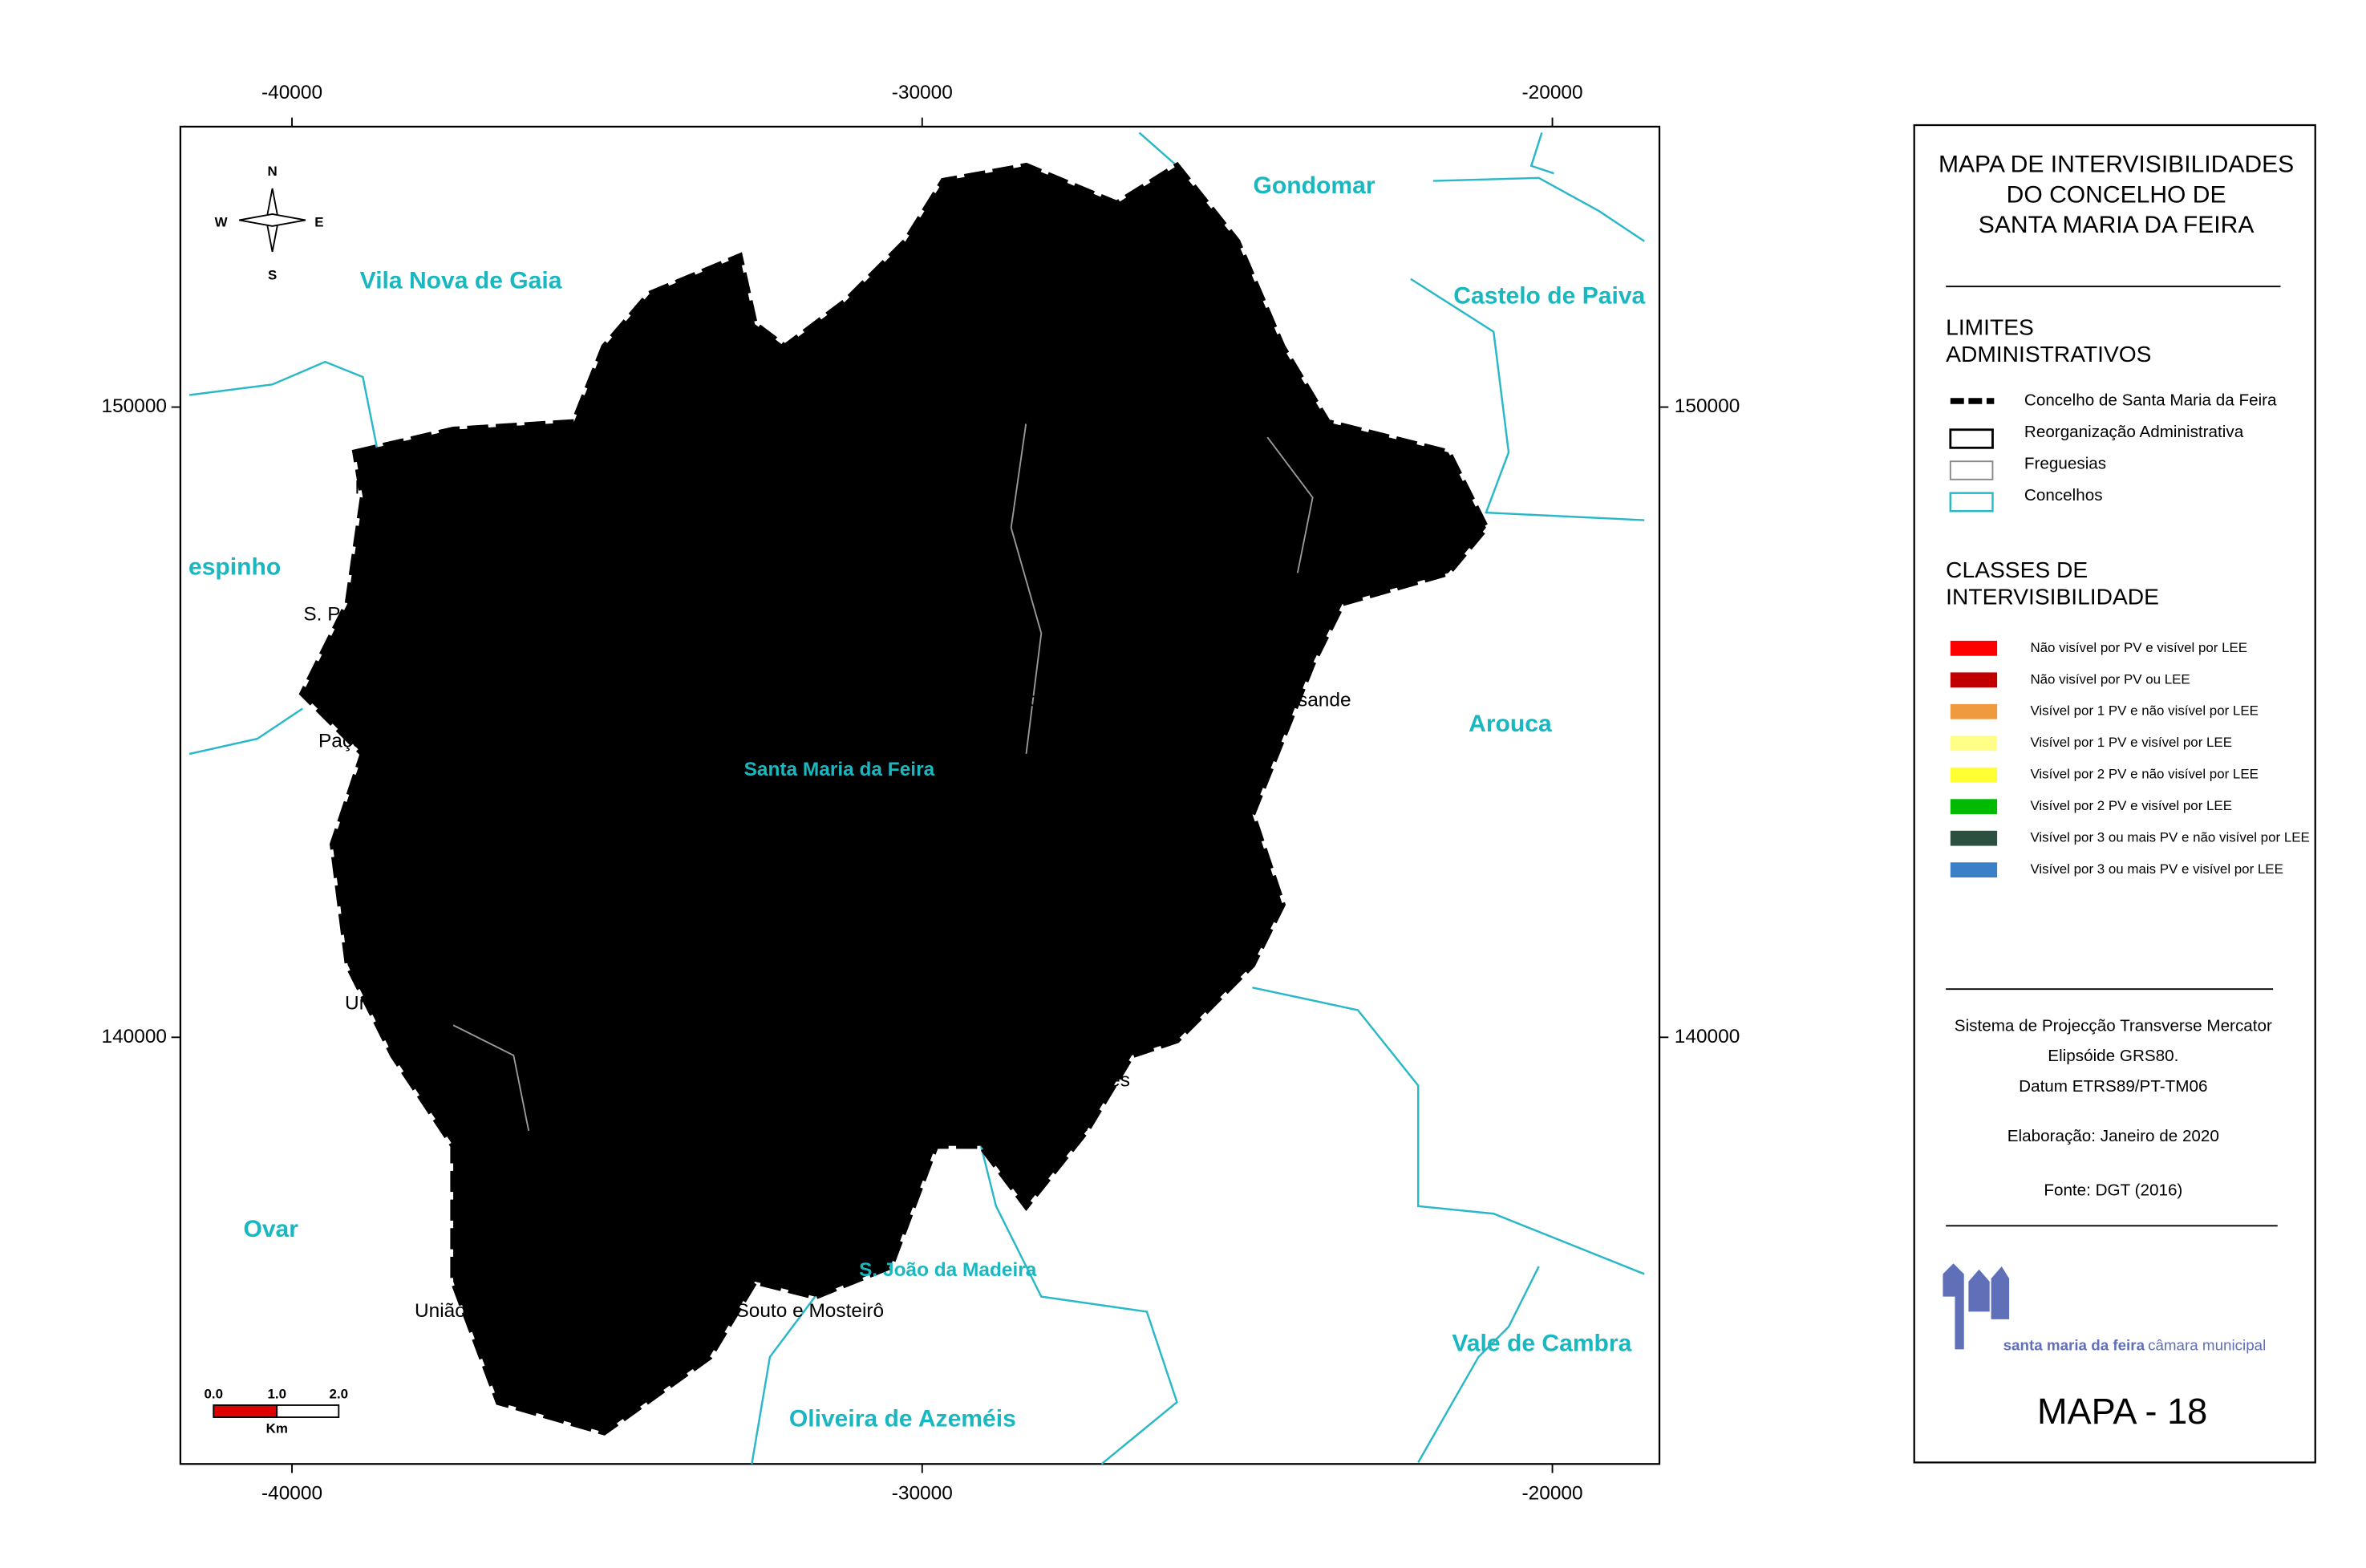  Describe the element at coordinates (272, 274) in the screenshot. I see `compass-s: S` at that location.